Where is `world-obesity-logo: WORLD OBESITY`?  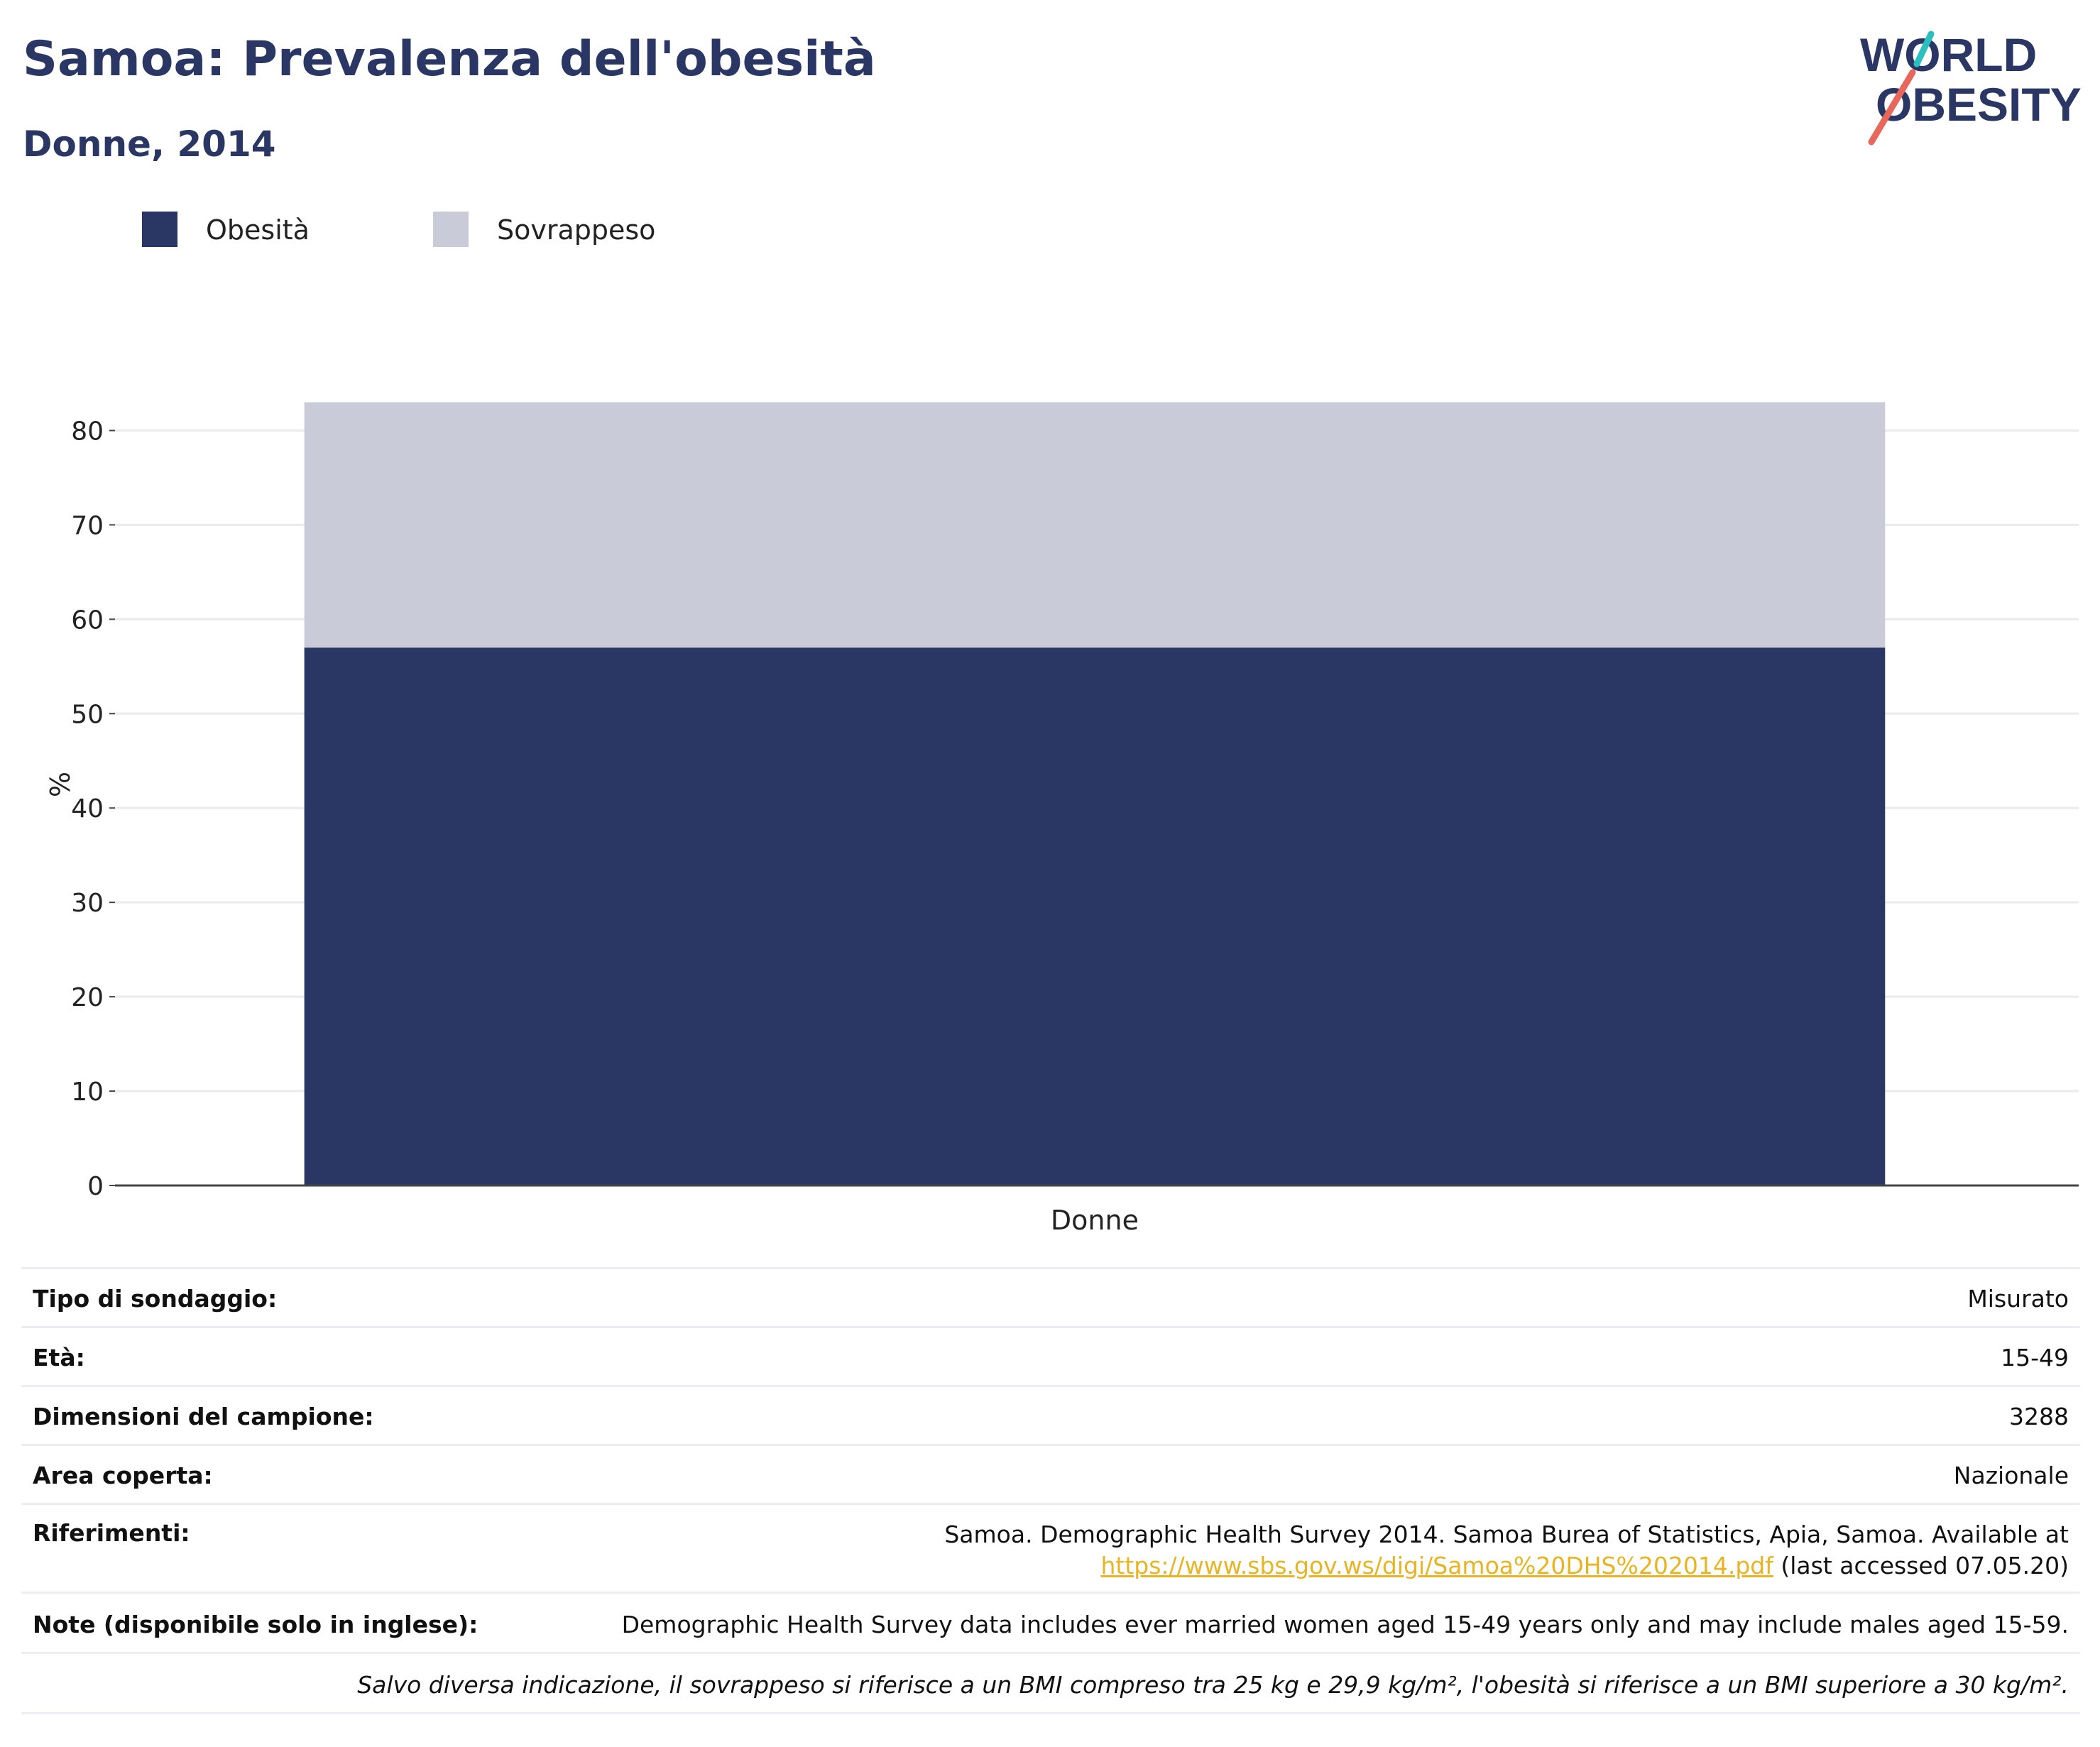
world-obesity-logo: WORLD OBESITY is located at coordinates (1971, 87).